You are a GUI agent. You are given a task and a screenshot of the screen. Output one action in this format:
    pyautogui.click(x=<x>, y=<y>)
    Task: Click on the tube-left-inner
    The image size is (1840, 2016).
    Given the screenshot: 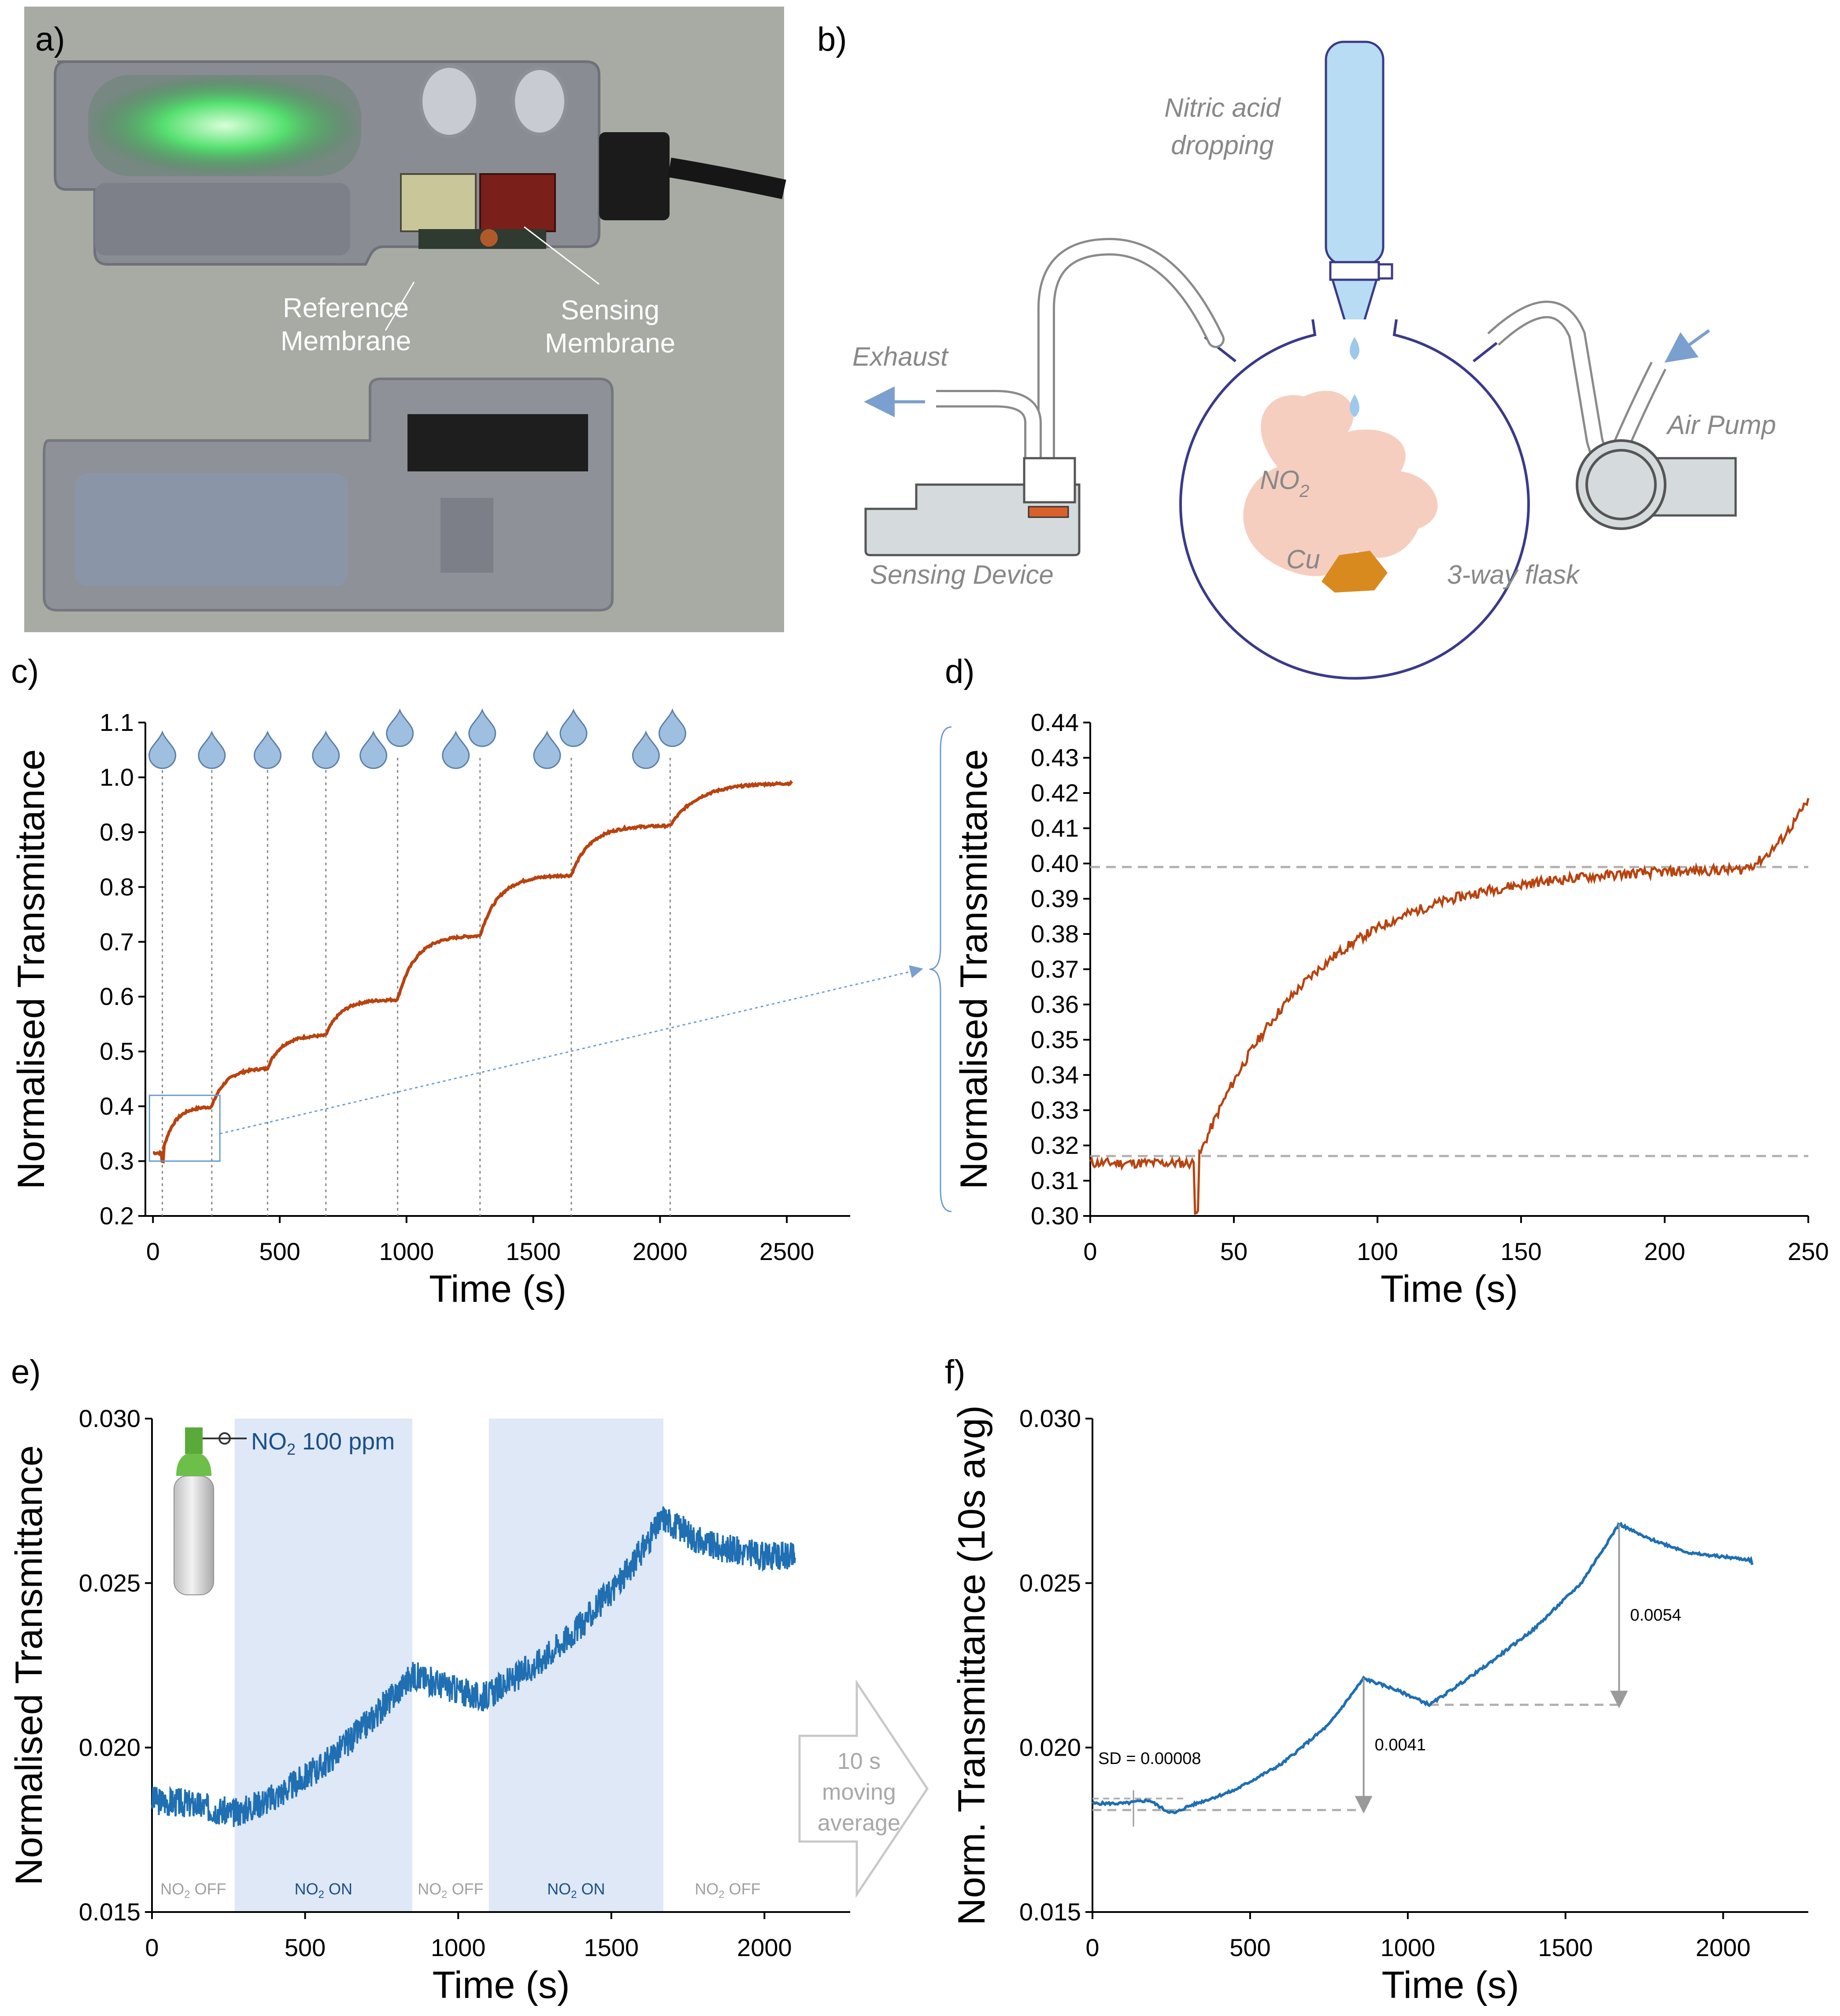 What is the action you would take?
    pyautogui.click(x=1131, y=357)
    